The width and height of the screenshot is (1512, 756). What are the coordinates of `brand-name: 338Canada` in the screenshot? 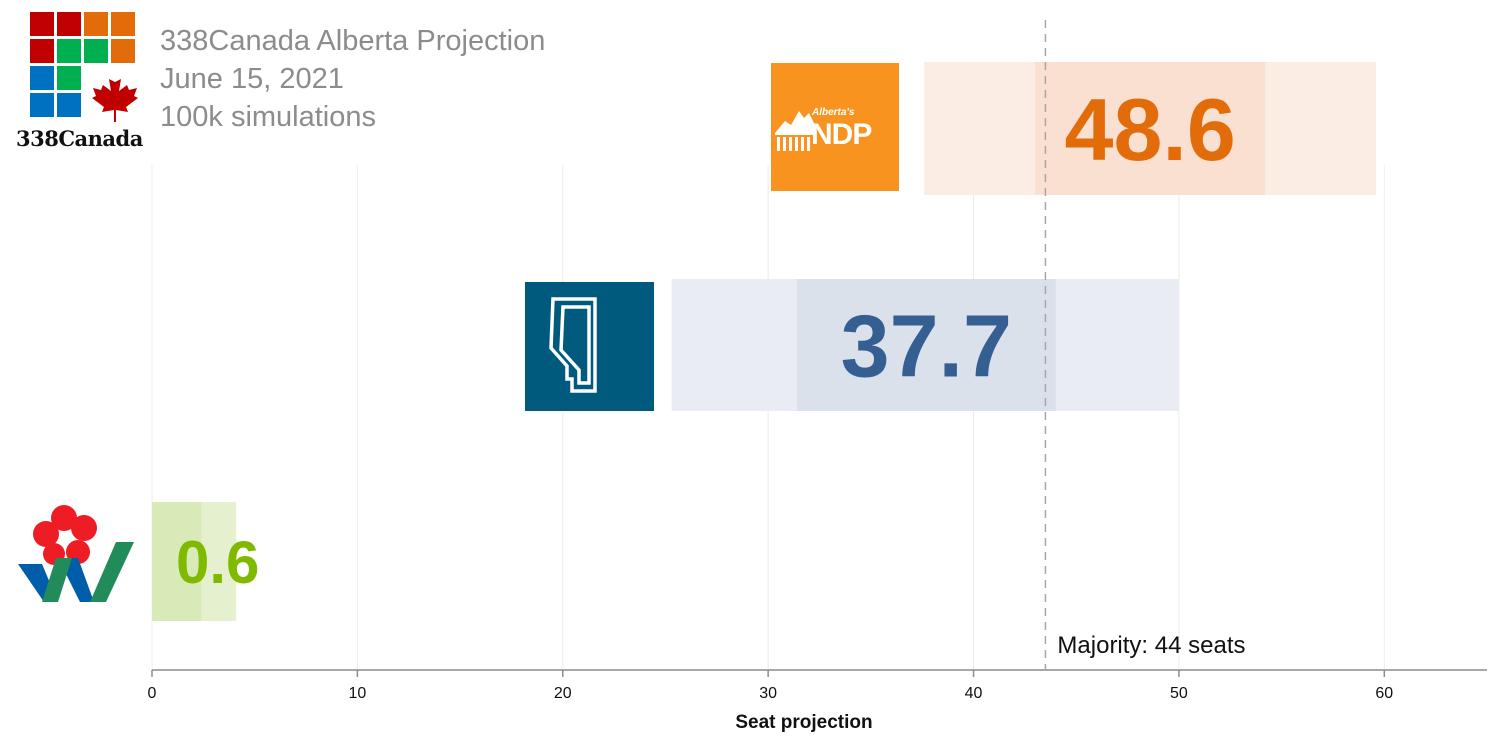 It's located at (79, 138).